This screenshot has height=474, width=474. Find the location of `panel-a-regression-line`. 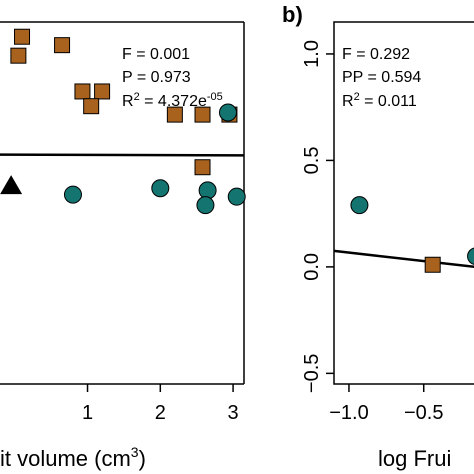

panel-a-regression-line is located at coordinates (122, 155).